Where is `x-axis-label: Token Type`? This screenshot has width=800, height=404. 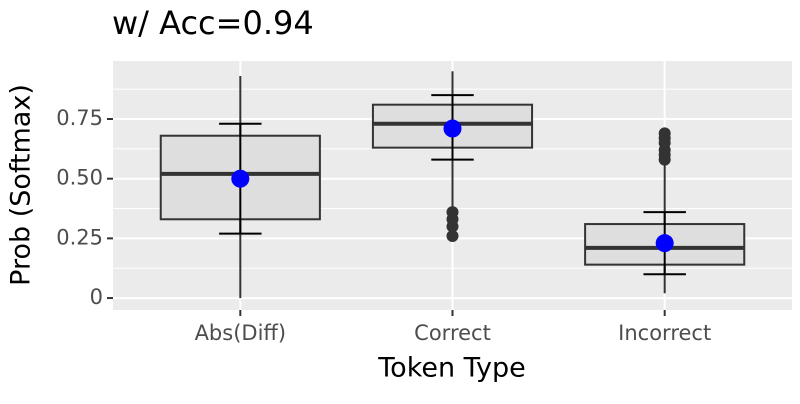
x-axis-label: Token Type is located at coordinates (451, 368).